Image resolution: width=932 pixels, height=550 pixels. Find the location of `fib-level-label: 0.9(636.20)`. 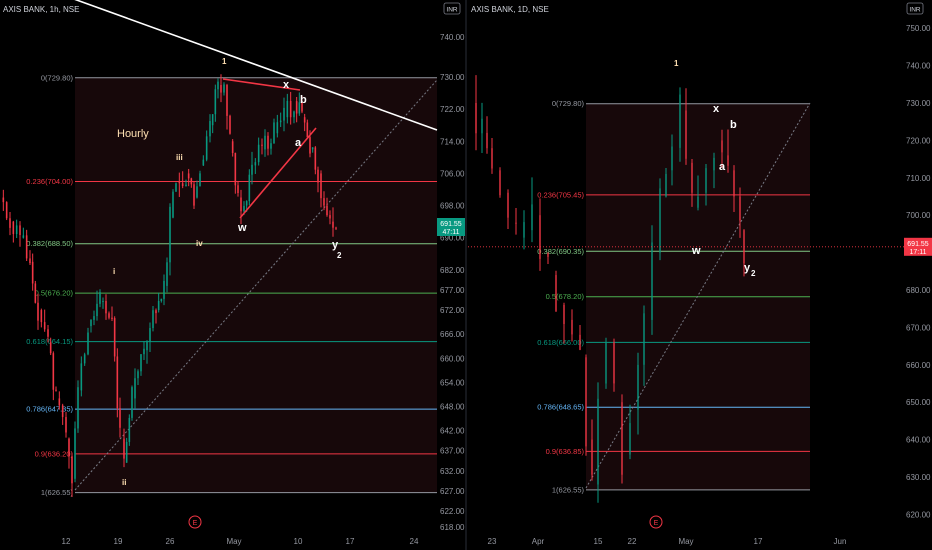

fib-level-label: 0.9(636.20) is located at coordinates (54, 453).